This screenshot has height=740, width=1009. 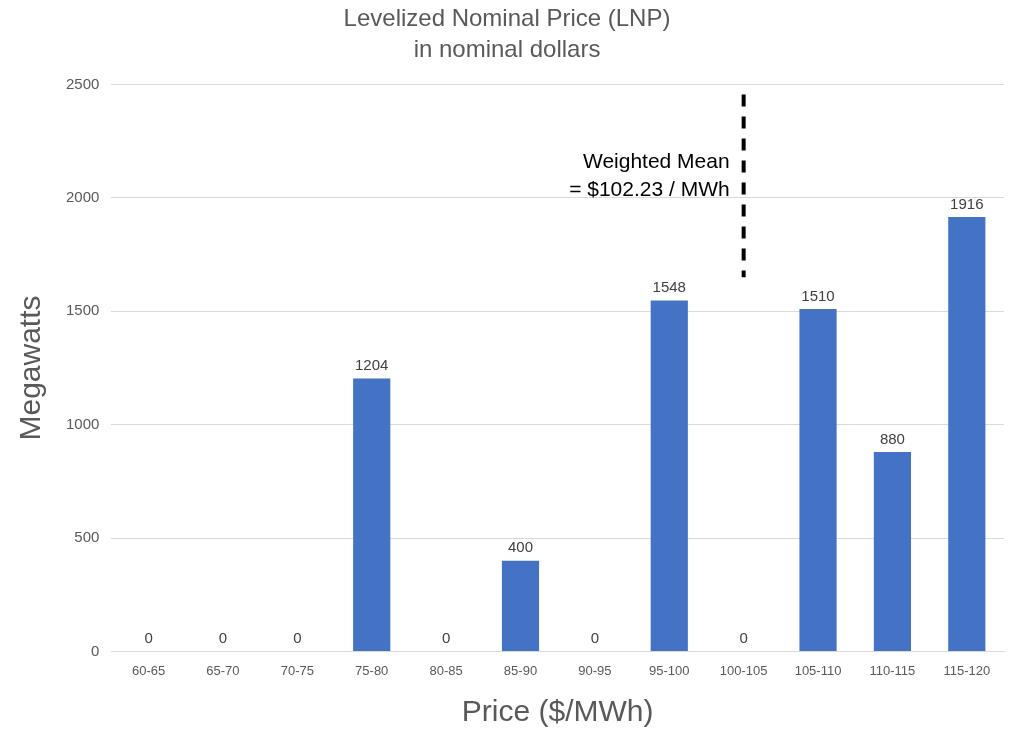 I want to click on data-label: 880, so click(x=892, y=438).